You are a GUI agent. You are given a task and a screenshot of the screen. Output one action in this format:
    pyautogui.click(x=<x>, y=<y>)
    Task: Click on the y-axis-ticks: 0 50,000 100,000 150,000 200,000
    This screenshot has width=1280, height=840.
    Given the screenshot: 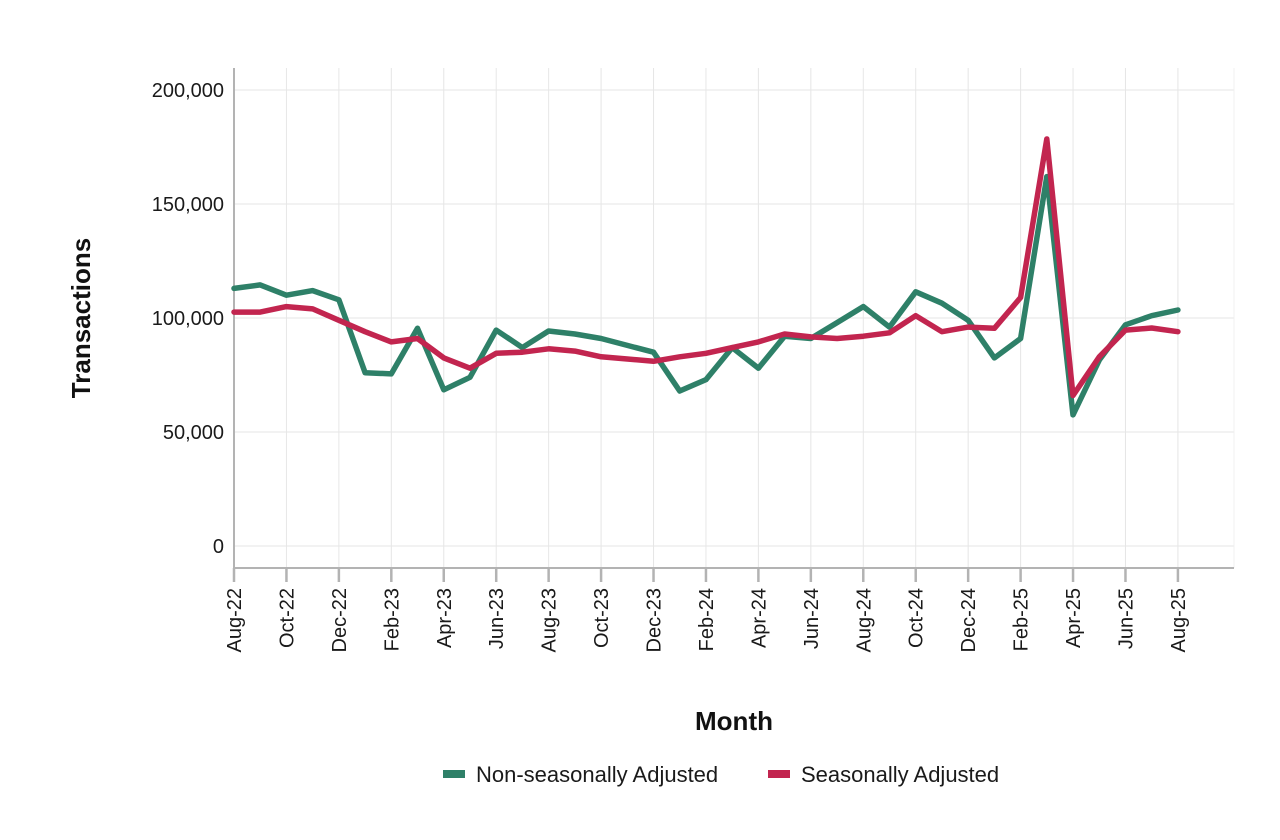 What is the action you would take?
    pyautogui.click(x=188, y=319)
    